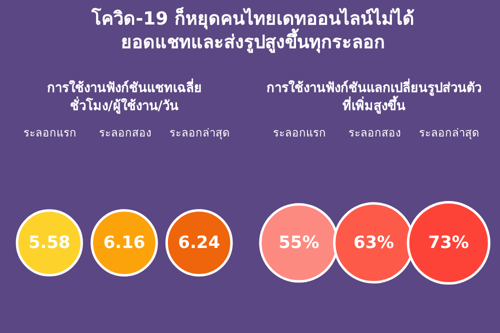 This screenshot has height=333, width=500. Describe the element at coordinates (373, 242) in the screenshot. I see `data-label: 63%` at that location.